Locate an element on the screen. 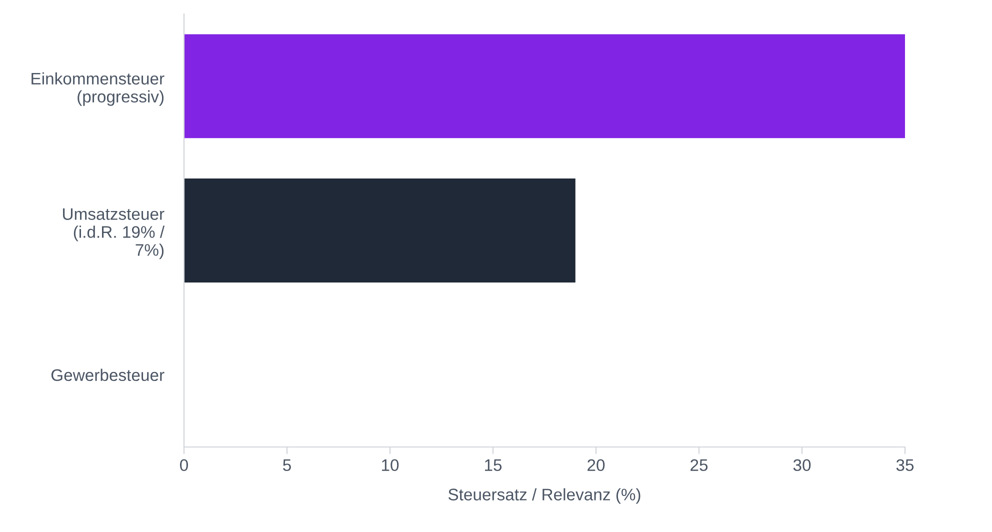 This screenshot has height=532, width=992. x-tick-label: 0 is located at coordinates (184, 465).